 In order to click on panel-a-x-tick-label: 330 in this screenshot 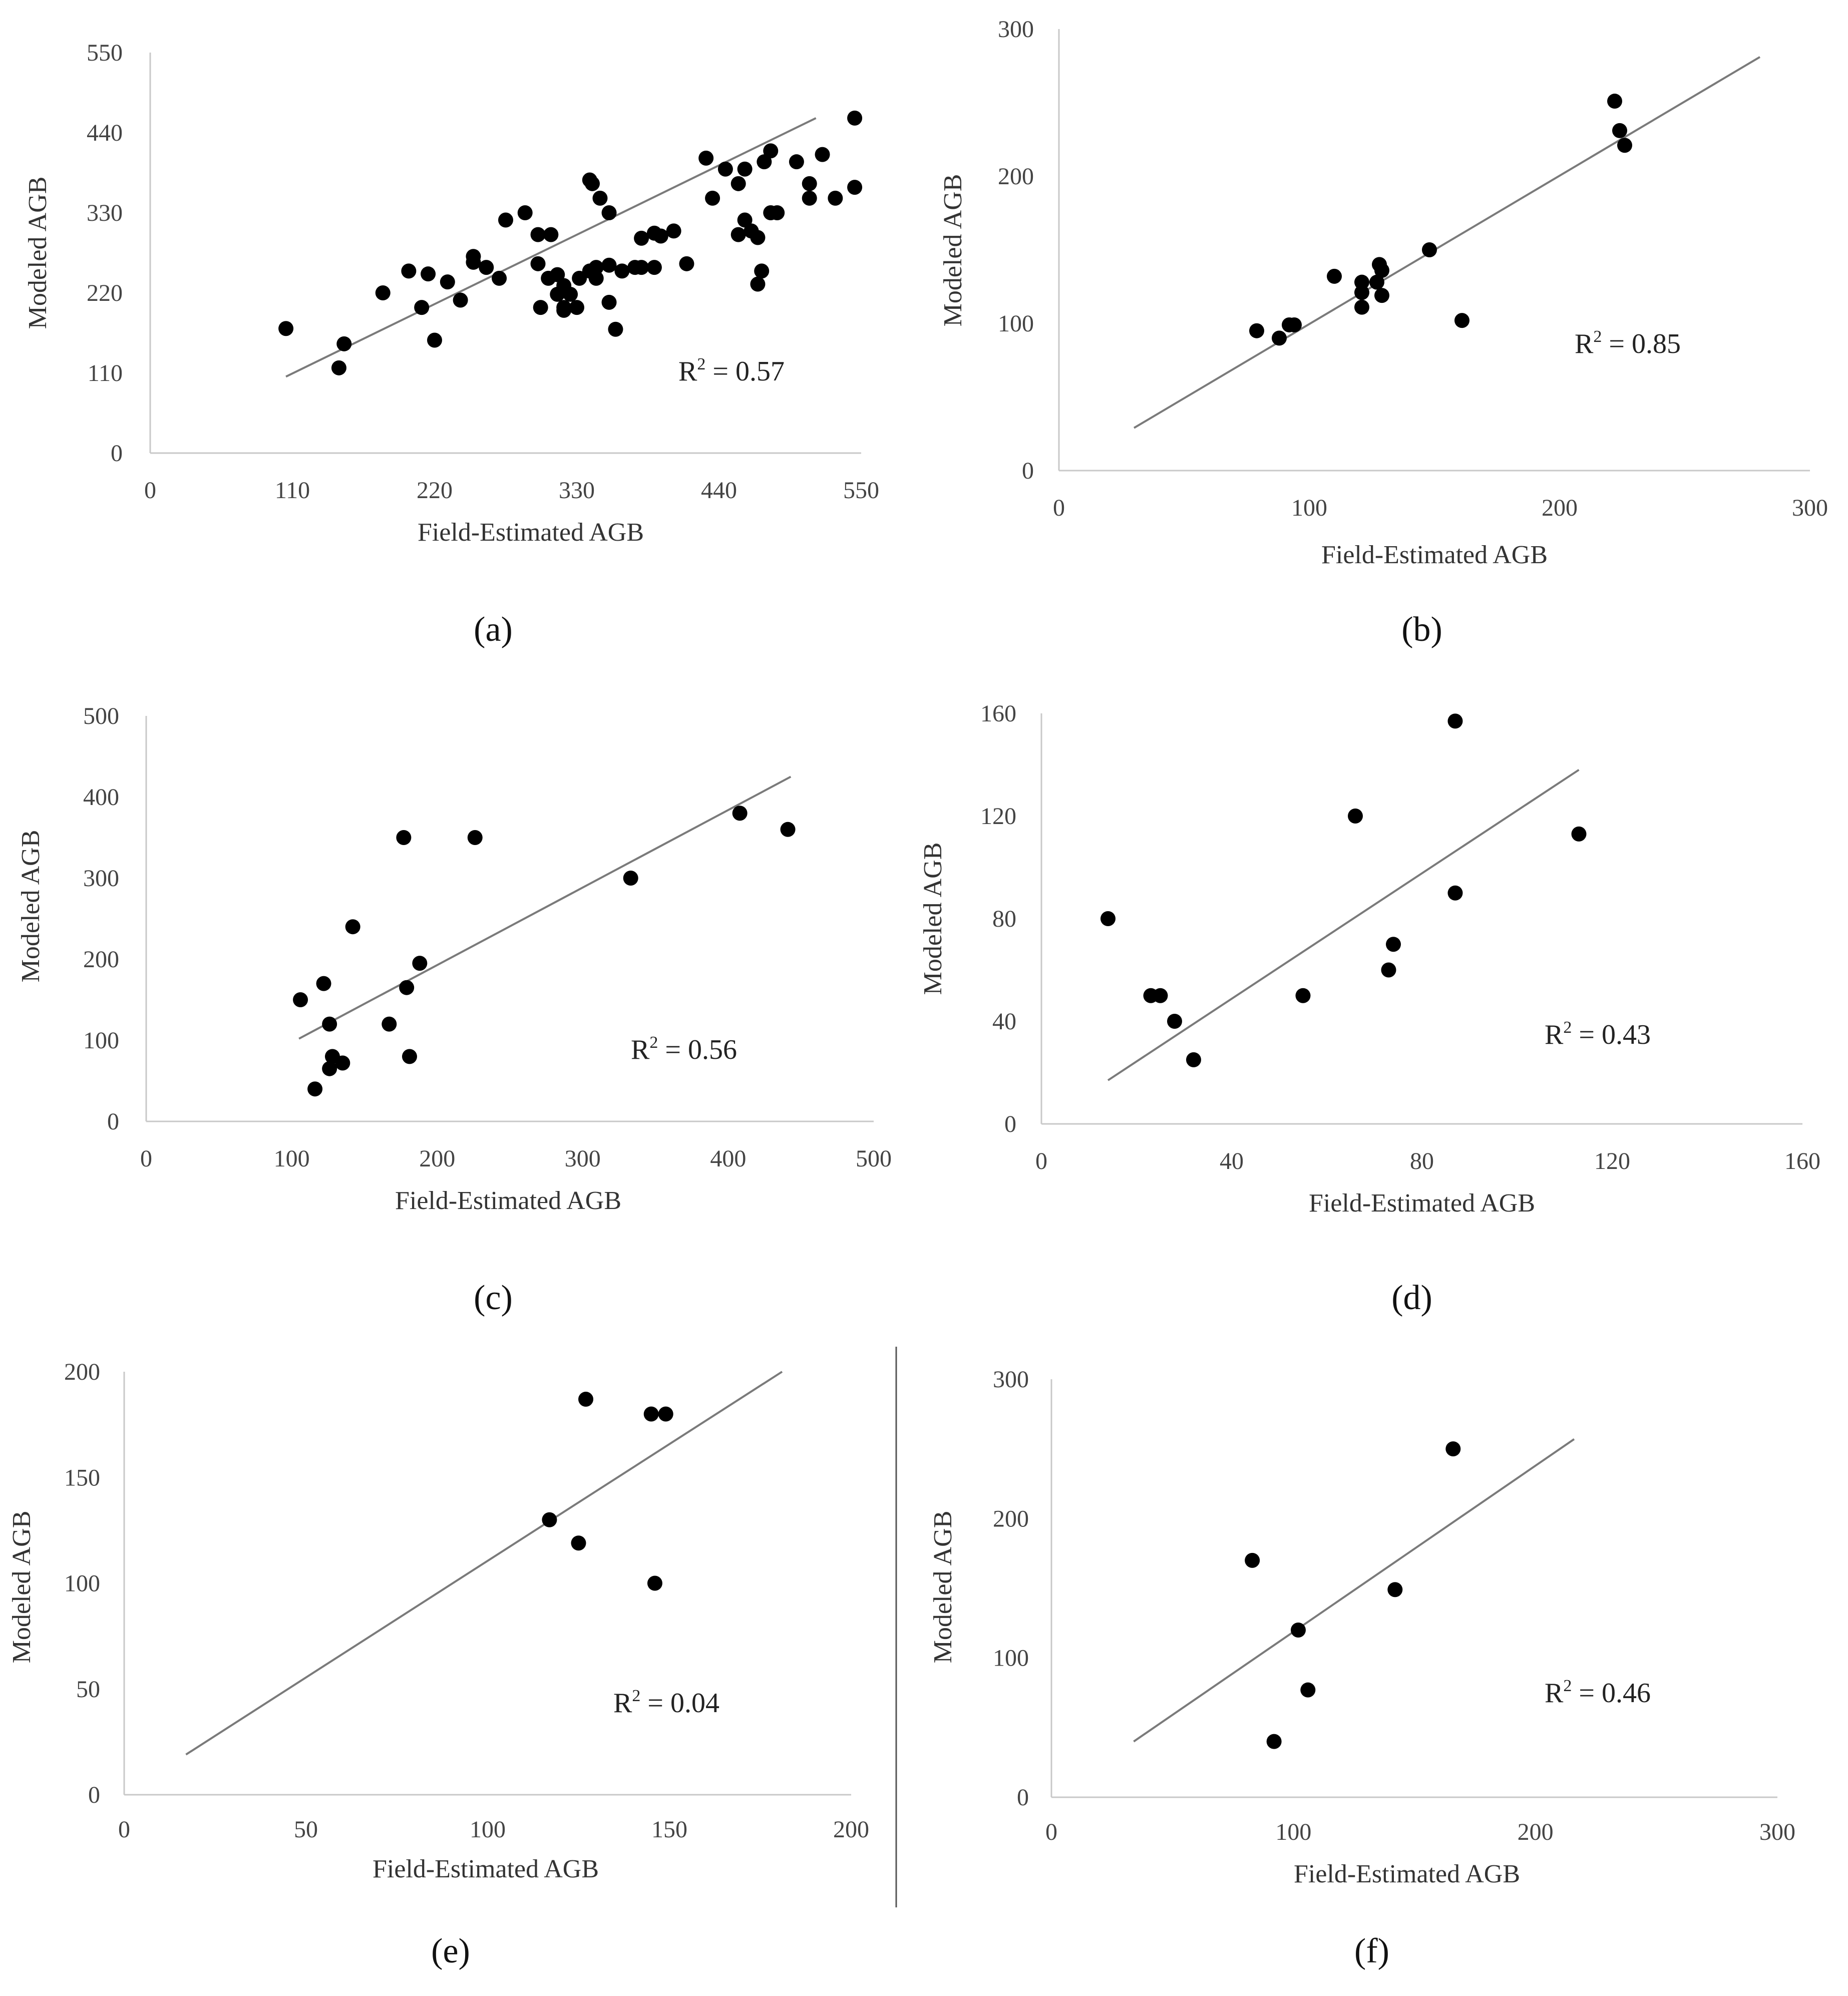, I will do `click(577, 490)`.